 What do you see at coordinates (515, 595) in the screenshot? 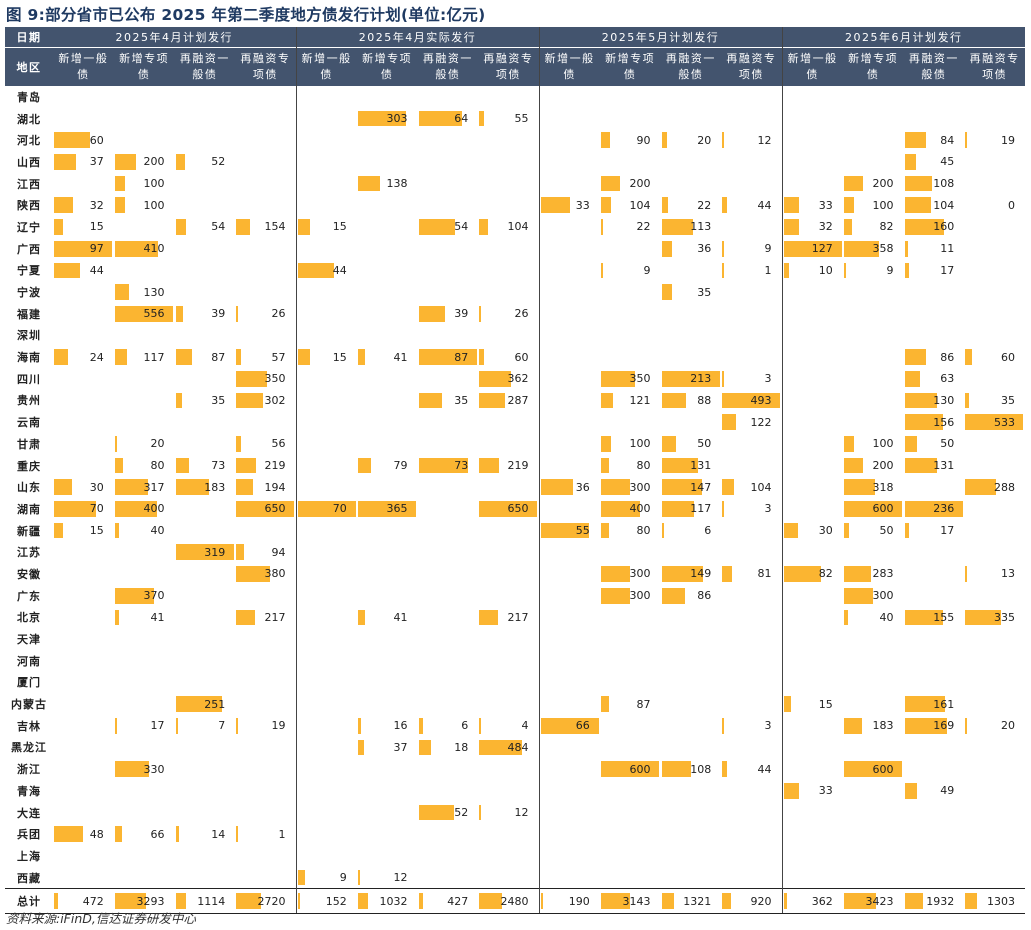
I see `table-row: 广东 370 300 86 300` at bounding box center [515, 595].